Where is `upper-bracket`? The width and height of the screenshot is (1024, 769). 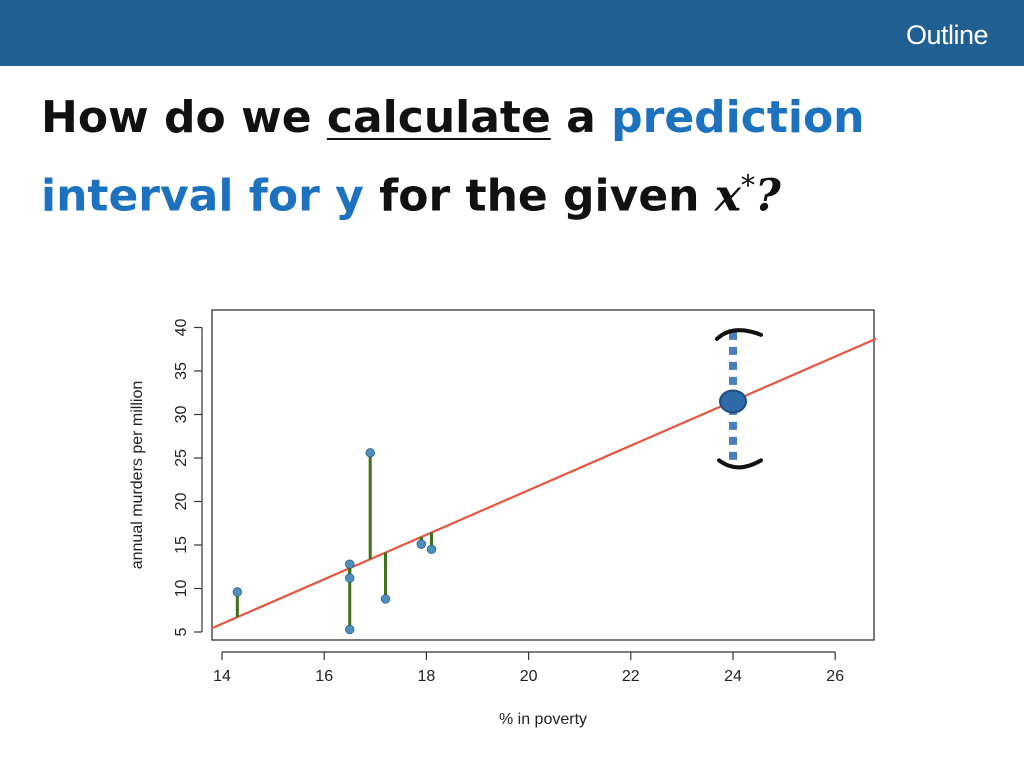
upper-bracket is located at coordinates (739, 334).